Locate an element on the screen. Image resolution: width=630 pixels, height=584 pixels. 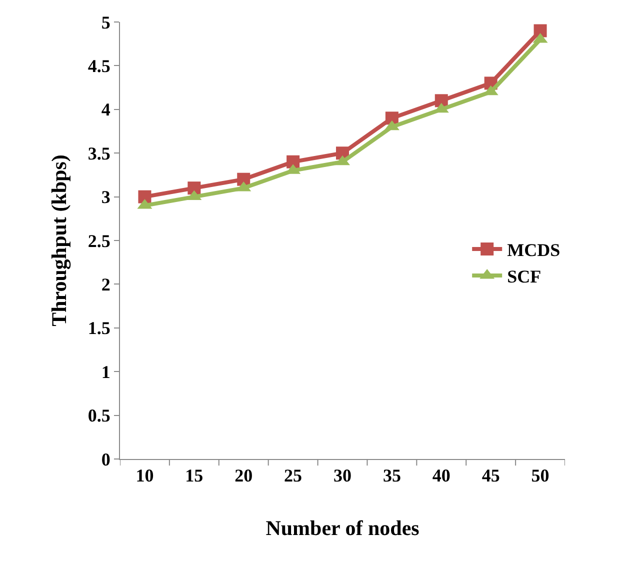
y-tick-label: 1.5 is located at coordinates (99, 328).